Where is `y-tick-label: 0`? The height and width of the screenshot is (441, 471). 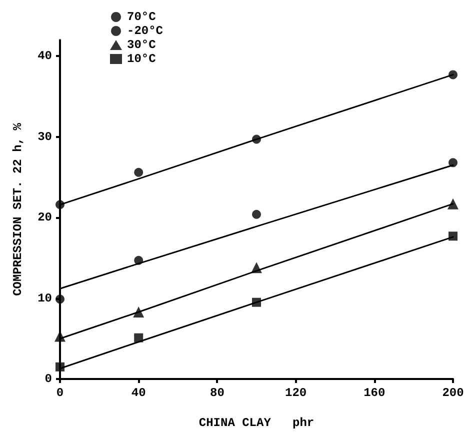
y-tick-label: 0 is located at coordinates (48, 379).